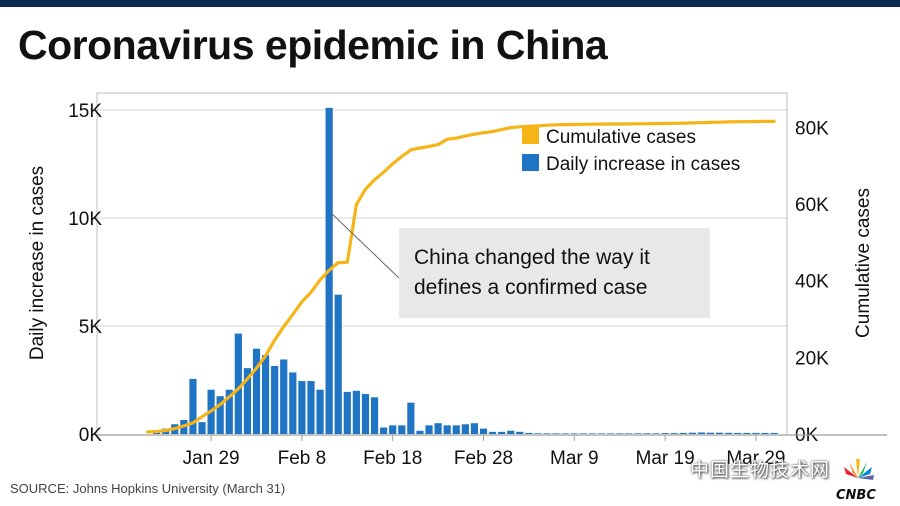 This screenshot has width=900, height=506. I want to click on y-axis-right-label: Cumulative cases, so click(863, 263).